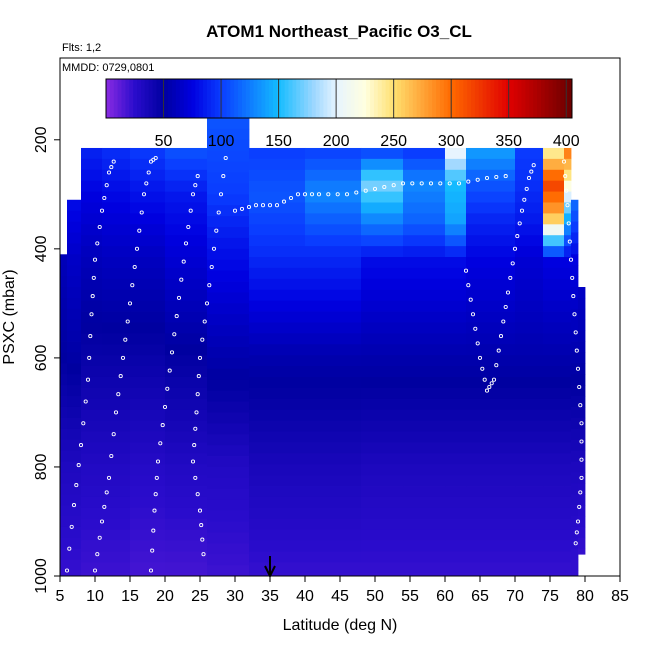 Image resolution: width=650 pixels, height=650 pixels. I want to click on x-tick-label: 40, so click(305, 596).